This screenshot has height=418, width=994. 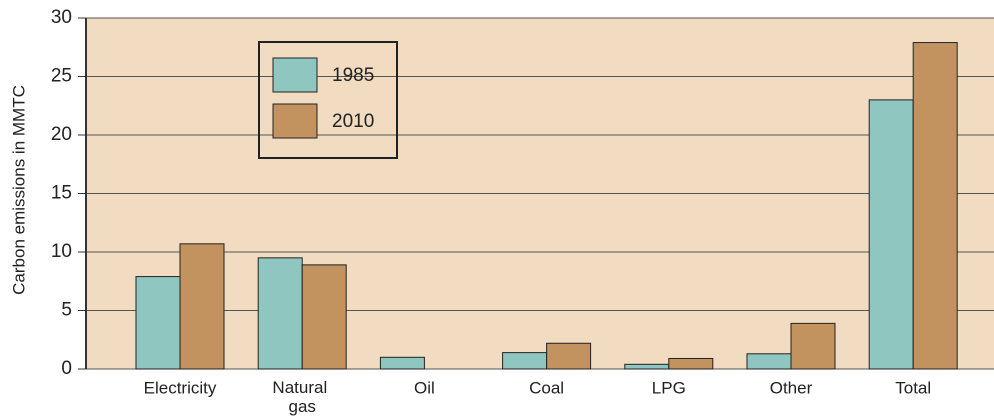 What do you see at coordinates (669, 387) in the screenshot?
I see `x-tick-label: LPG` at bounding box center [669, 387].